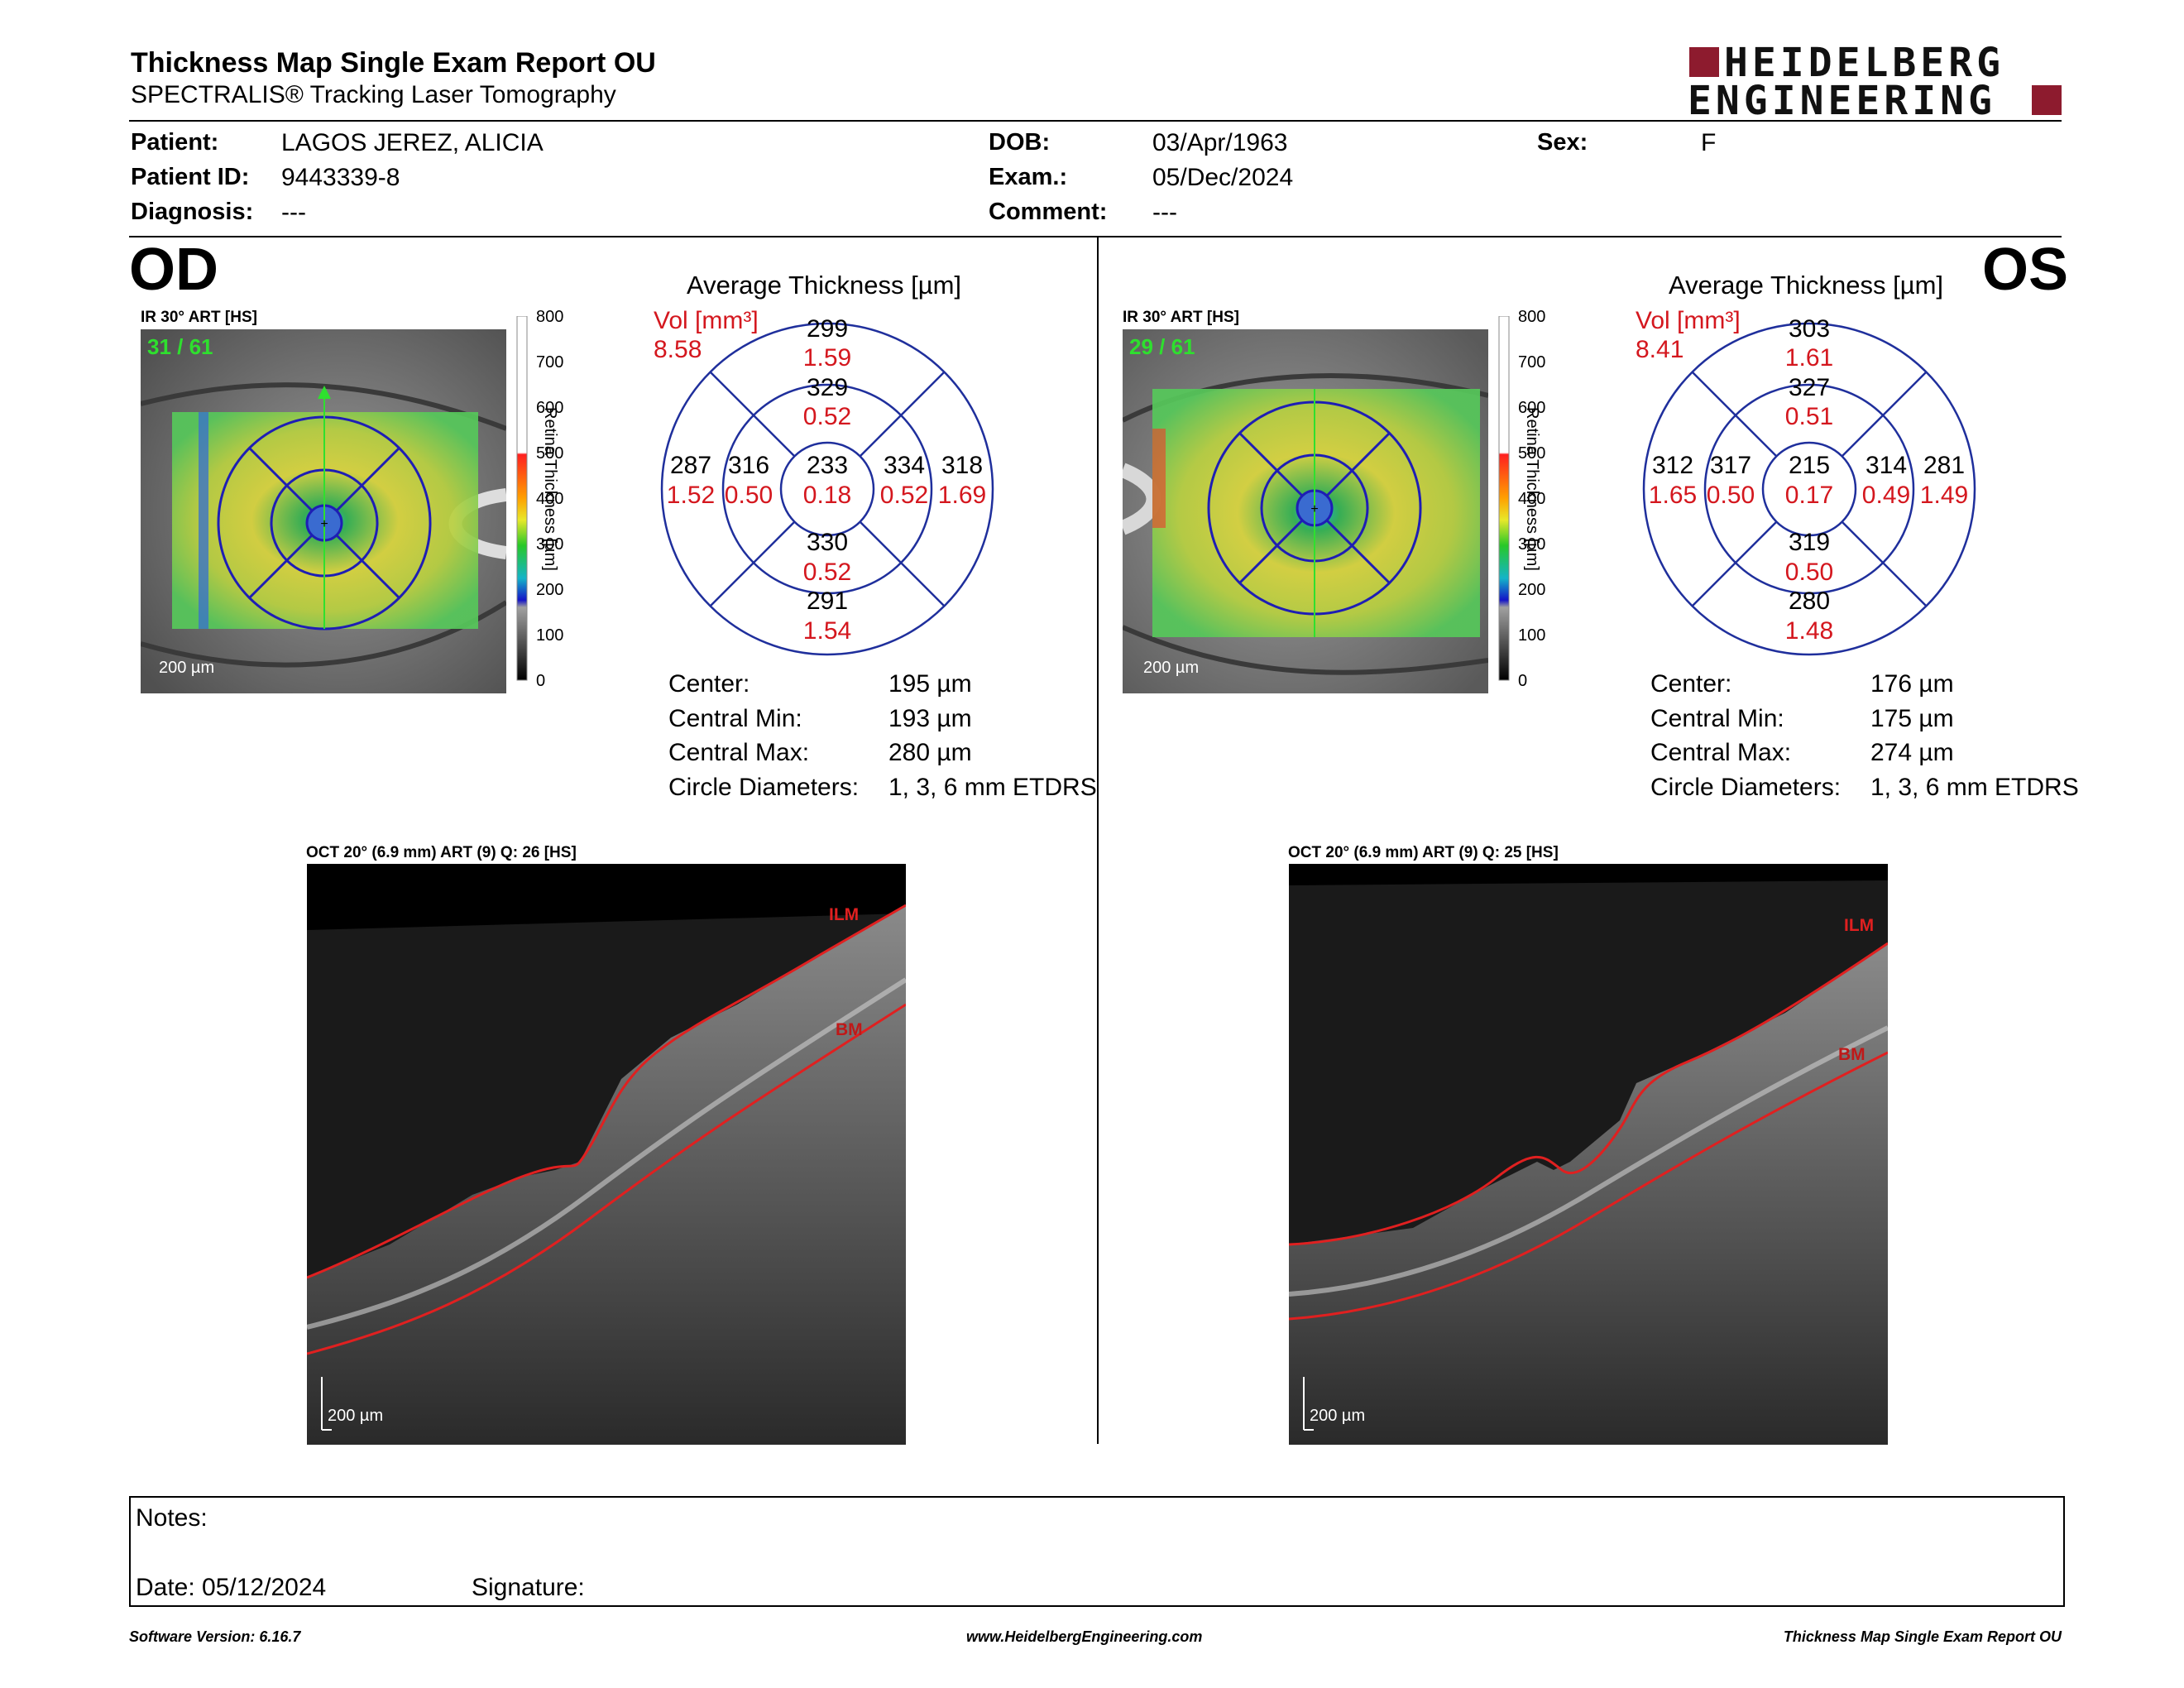  I want to click on os-oct-scalebar: 200 µm, so click(1338, 1416).